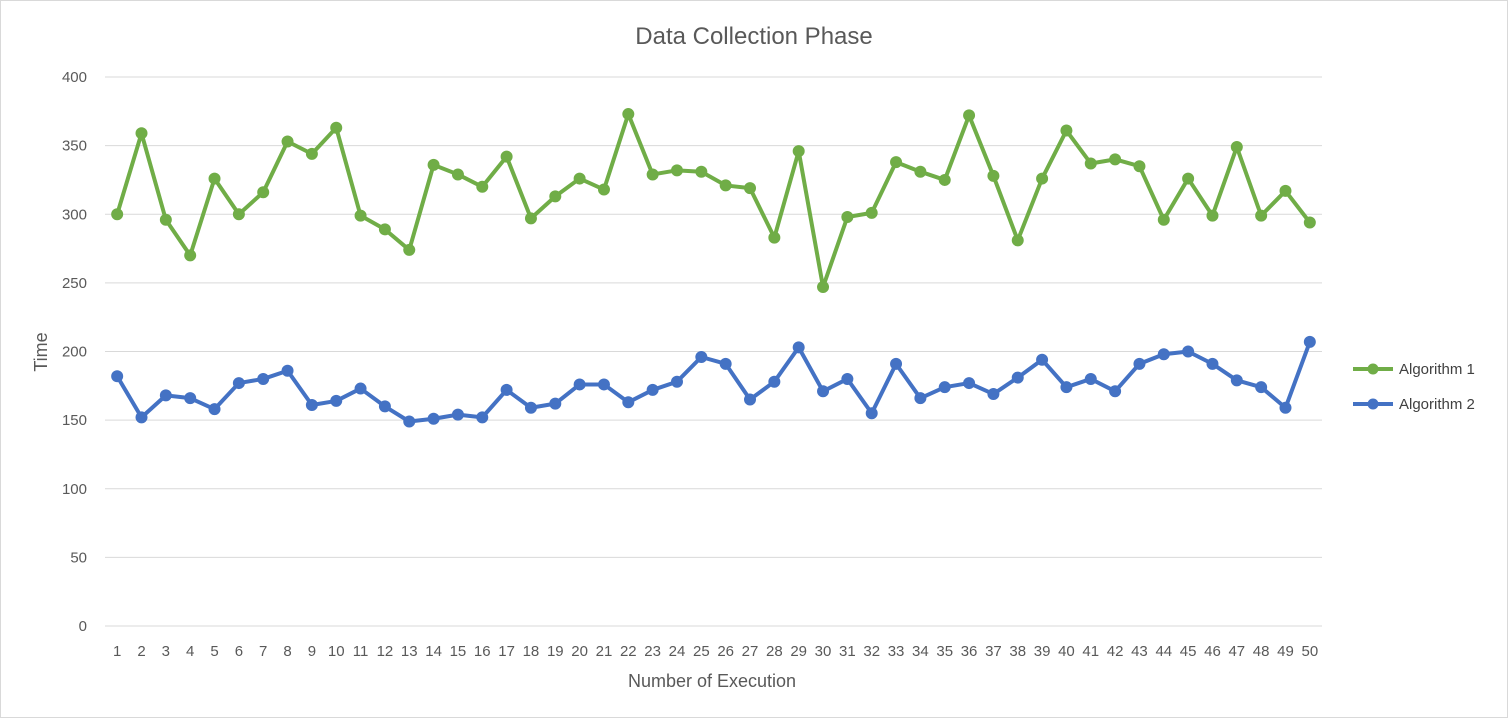  I want to click on x-tick-label: 10, so click(336, 651).